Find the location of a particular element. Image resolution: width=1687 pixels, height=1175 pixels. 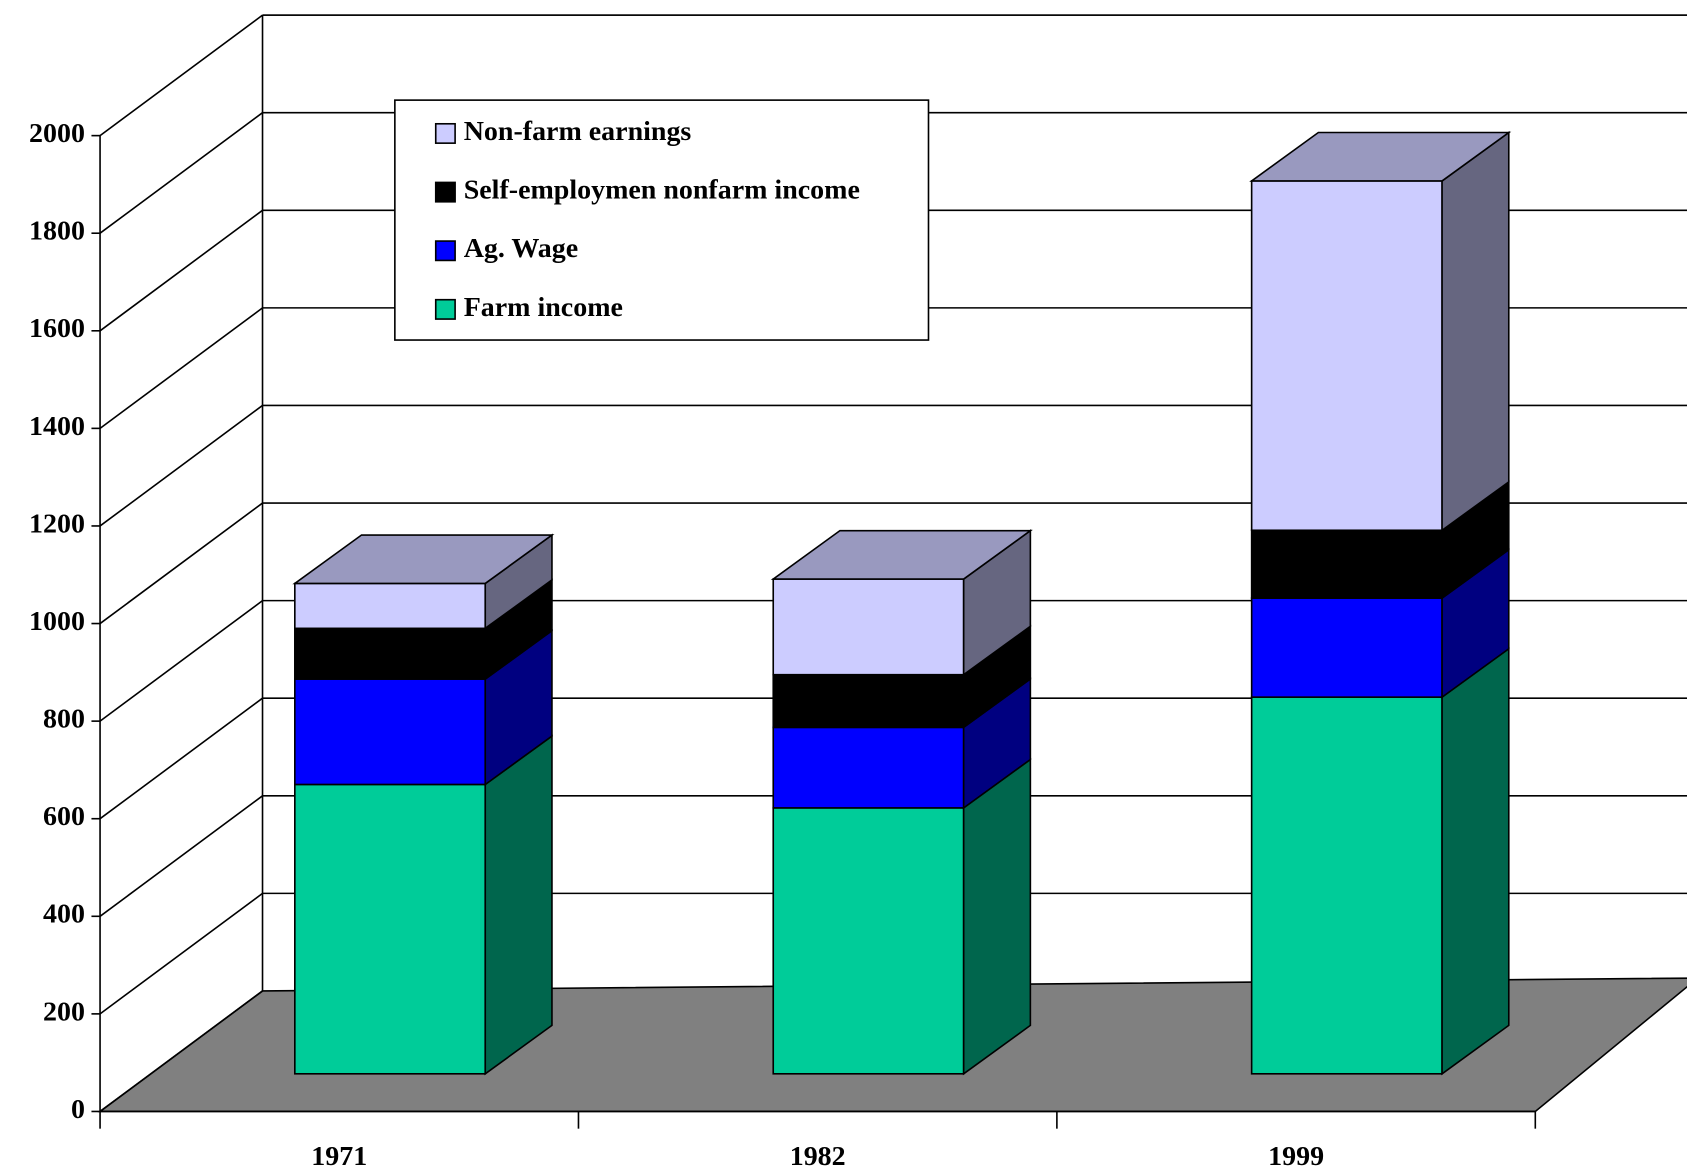

legend-label: Non-farm earnings is located at coordinates (578, 131).